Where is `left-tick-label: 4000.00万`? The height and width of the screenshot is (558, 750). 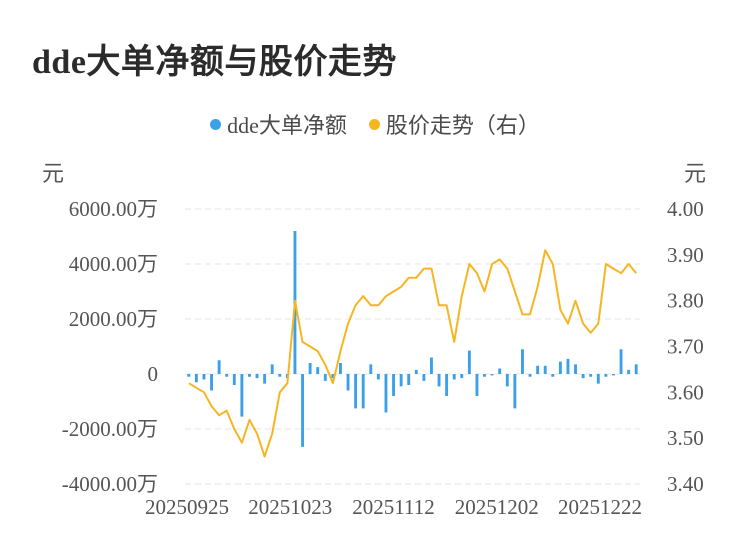
left-tick-label: 4000.00万 is located at coordinates (113, 264).